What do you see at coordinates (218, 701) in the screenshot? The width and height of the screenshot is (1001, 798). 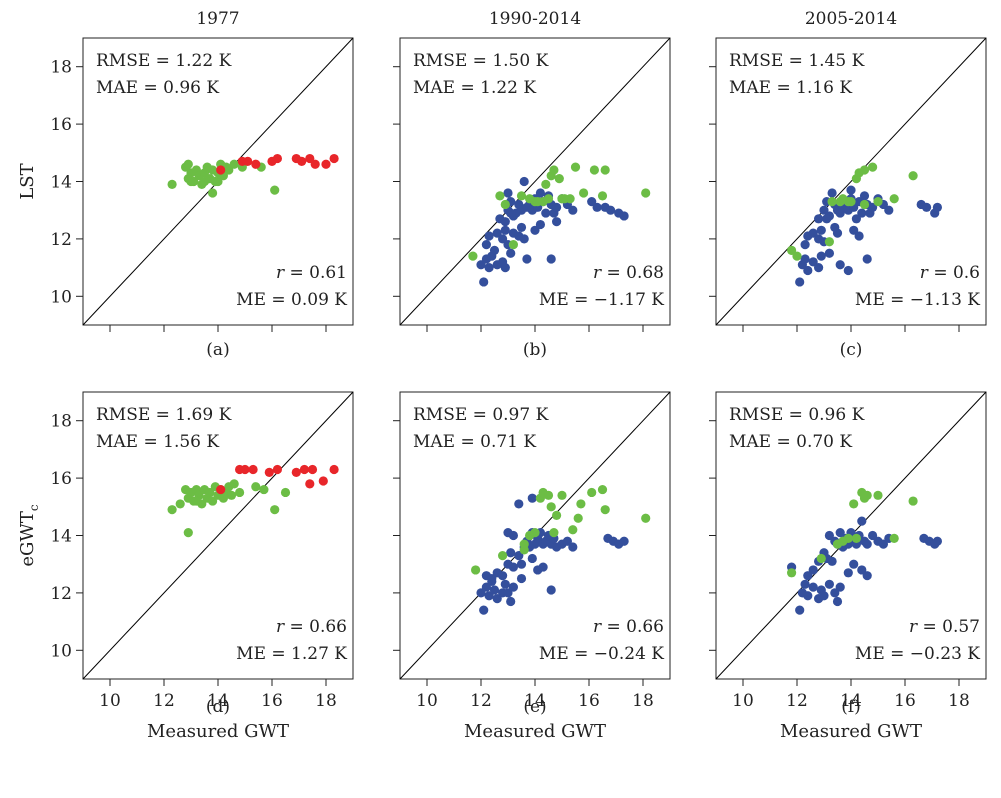 I see `x-tick-label: 14` at bounding box center [218, 701].